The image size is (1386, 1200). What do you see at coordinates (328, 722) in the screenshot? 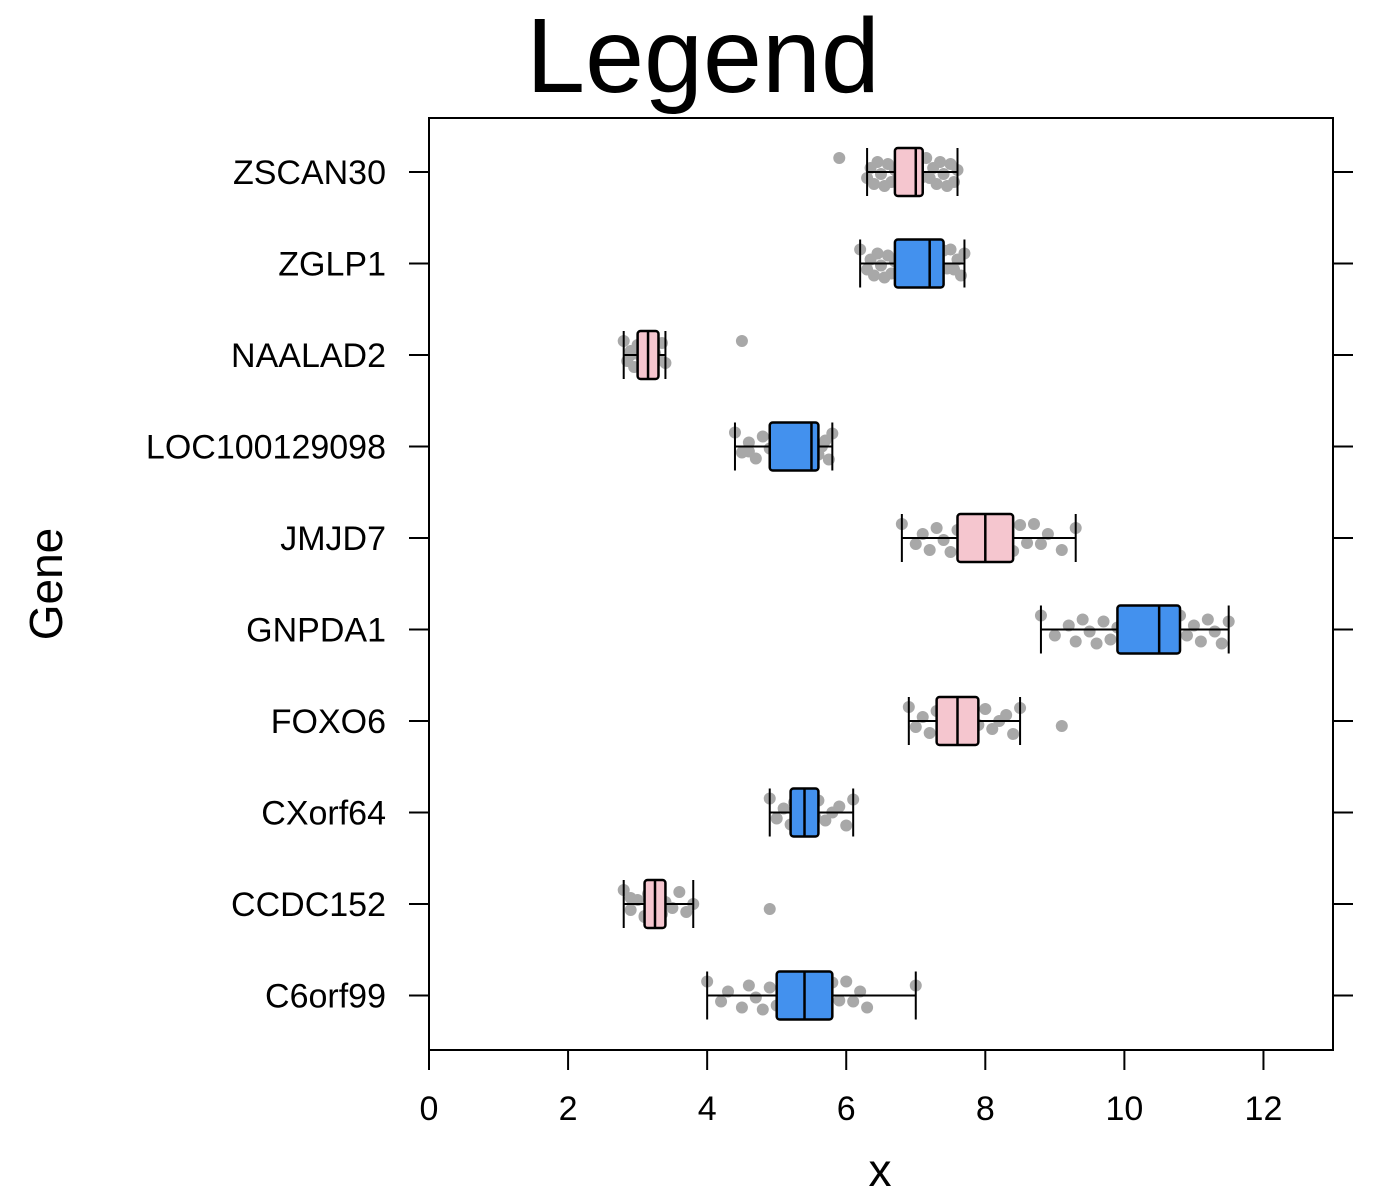
I see `y-tick-label: FOXO6` at bounding box center [328, 722].